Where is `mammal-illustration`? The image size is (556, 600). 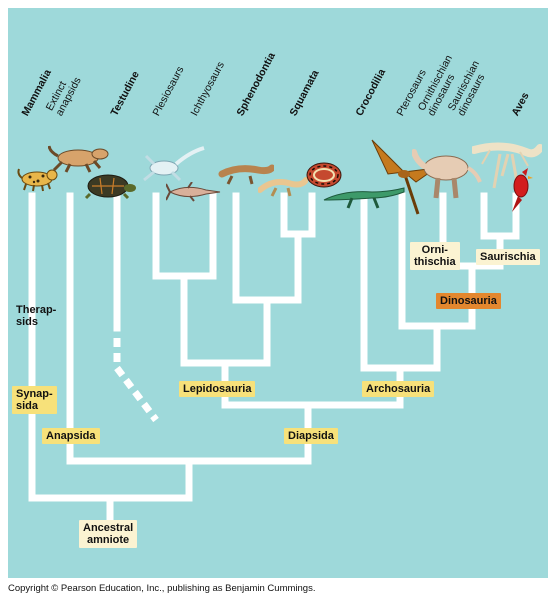 mammal-illustration is located at coordinates (37, 180).